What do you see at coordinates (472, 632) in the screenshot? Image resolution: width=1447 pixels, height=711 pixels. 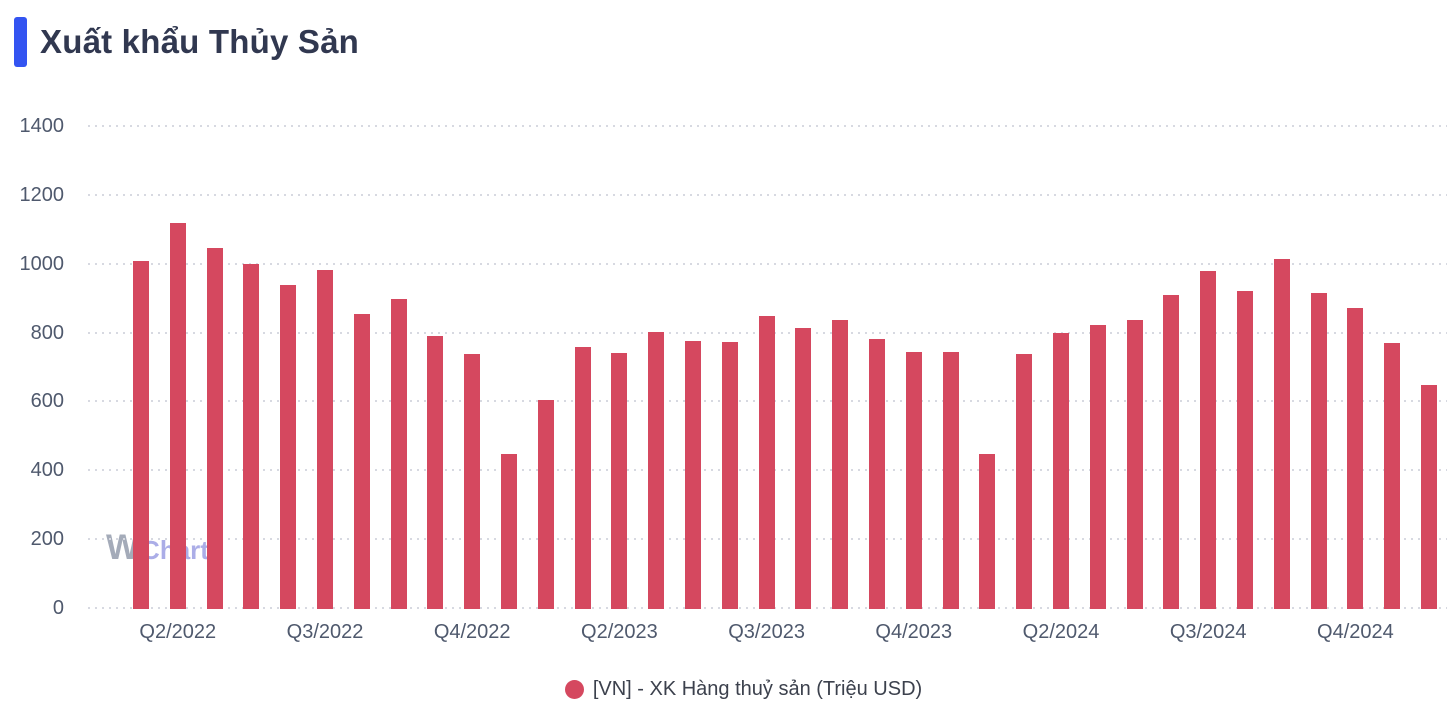 I see `x-axis-tick-label: Q4/2022` at bounding box center [472, 632].